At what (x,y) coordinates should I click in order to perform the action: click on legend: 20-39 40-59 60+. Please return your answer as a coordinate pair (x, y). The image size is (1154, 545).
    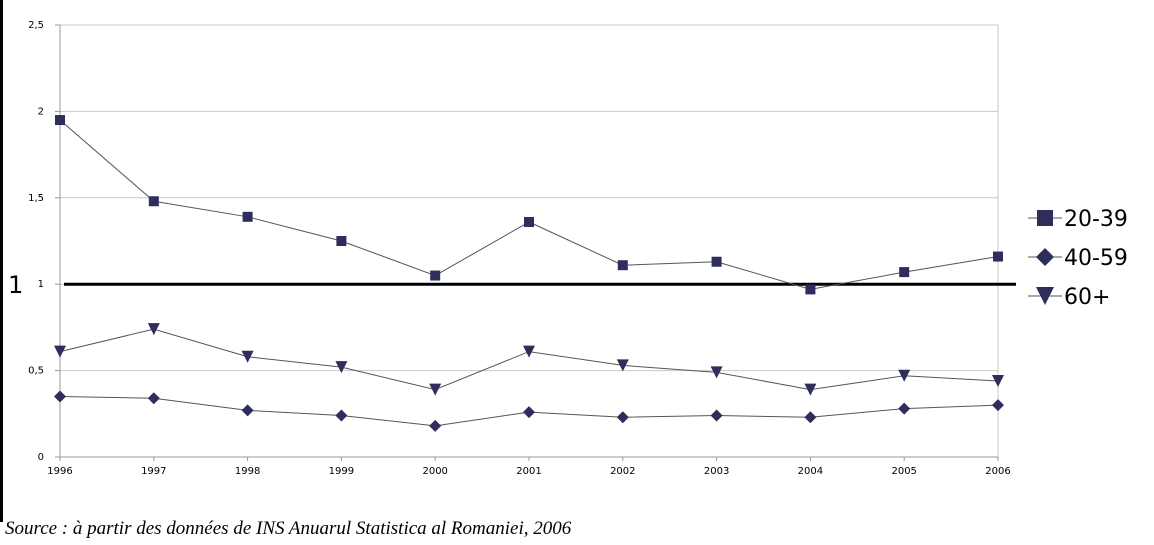
    Looking at the image, I should click on (1078, 258).